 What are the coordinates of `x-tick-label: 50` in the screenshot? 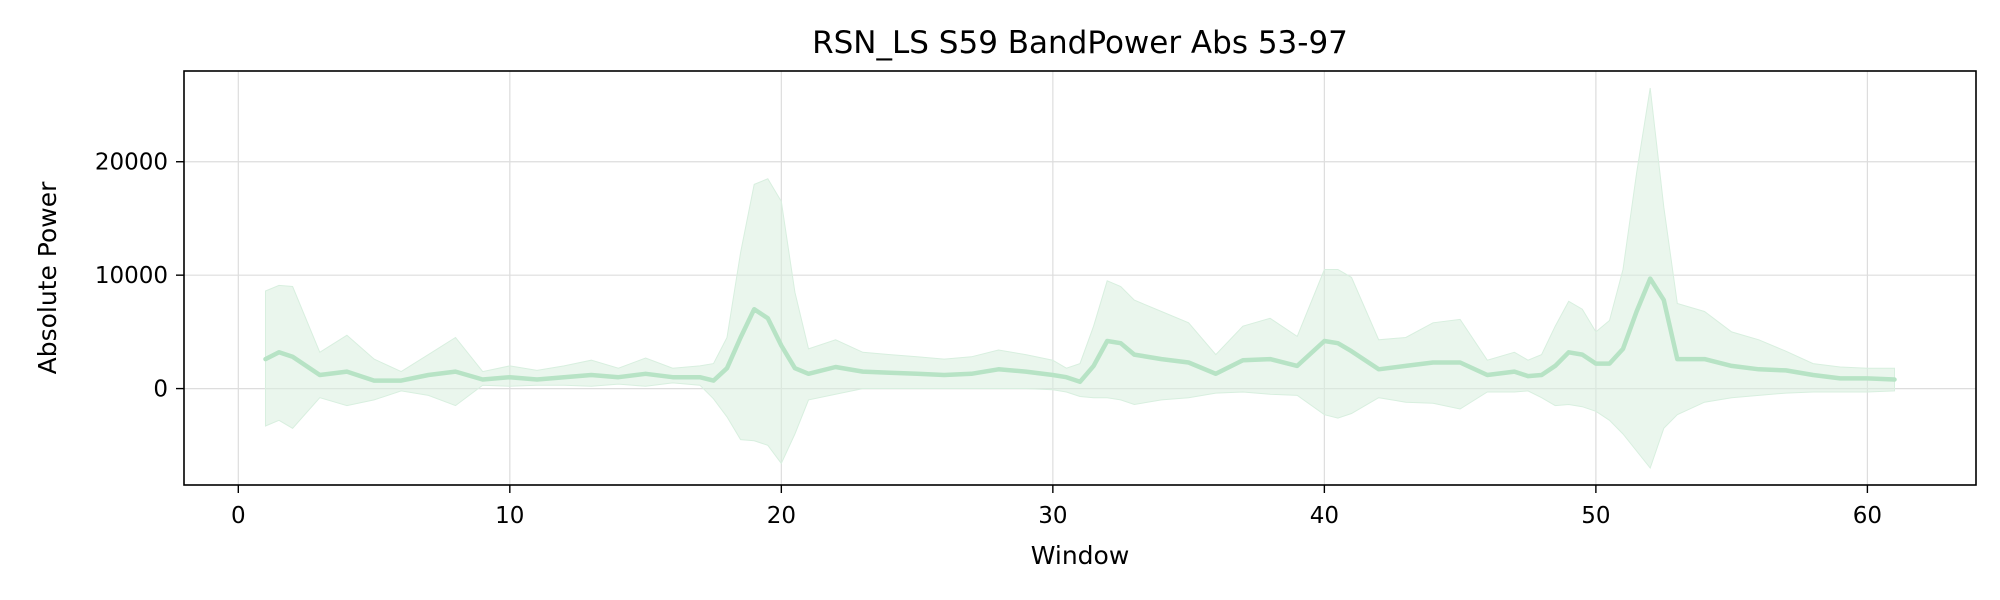 It's located at (1595, 516).